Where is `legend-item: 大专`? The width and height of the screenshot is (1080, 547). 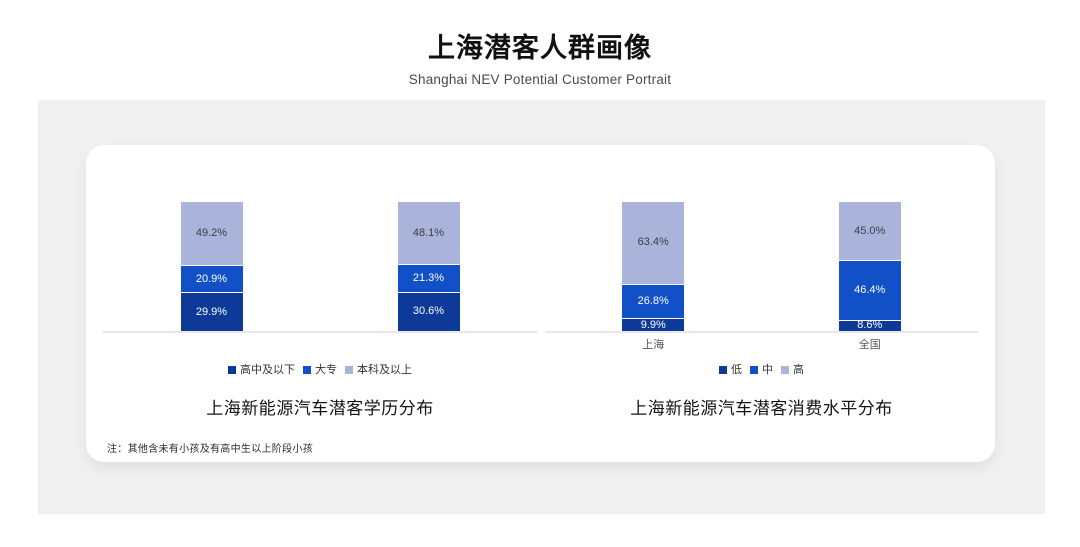
legend-item: 大专 is located at coordinates (320, 369).